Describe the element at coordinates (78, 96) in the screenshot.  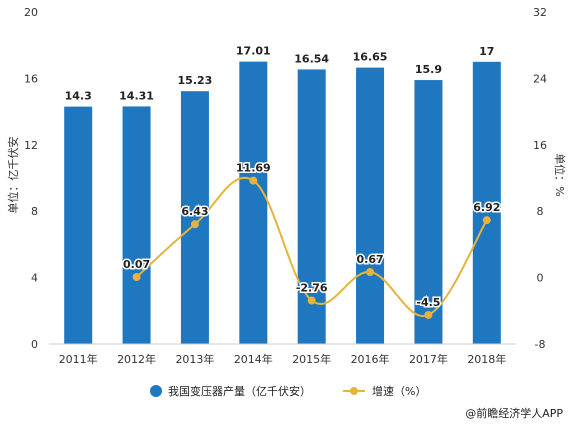
I see `bar-value-label: 14.3` at that location.